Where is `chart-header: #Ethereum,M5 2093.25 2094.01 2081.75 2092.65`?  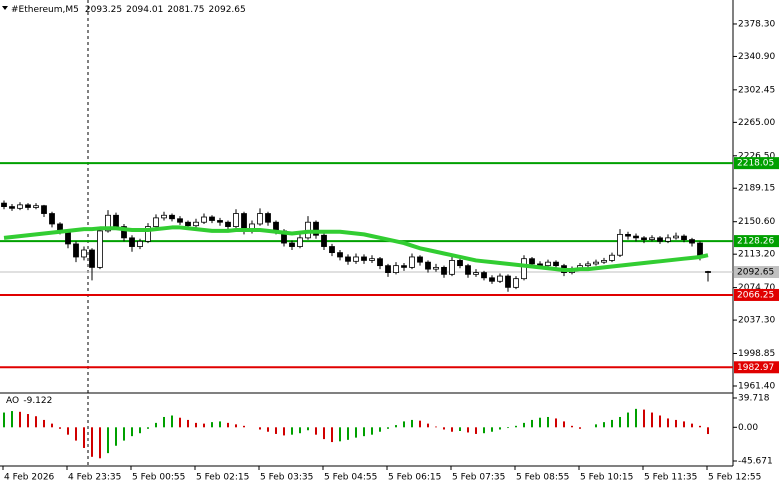
chart-header: #Ethereum,M5 2093.25 2094.01 2081.75 2092.65 is located at coordinates (128, 10).